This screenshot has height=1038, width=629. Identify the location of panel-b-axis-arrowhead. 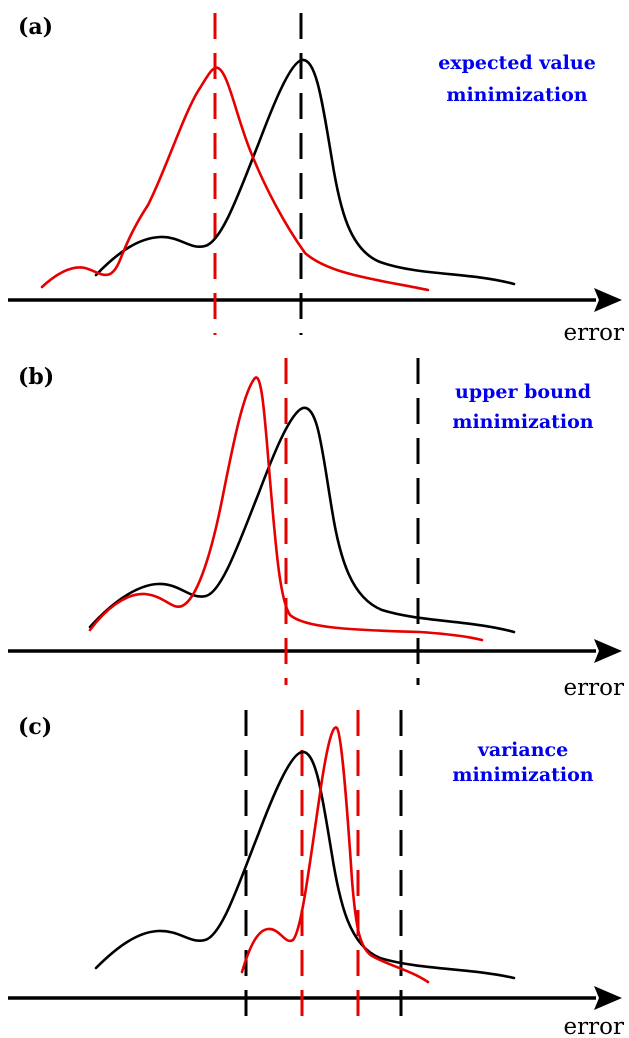
(608, 651).